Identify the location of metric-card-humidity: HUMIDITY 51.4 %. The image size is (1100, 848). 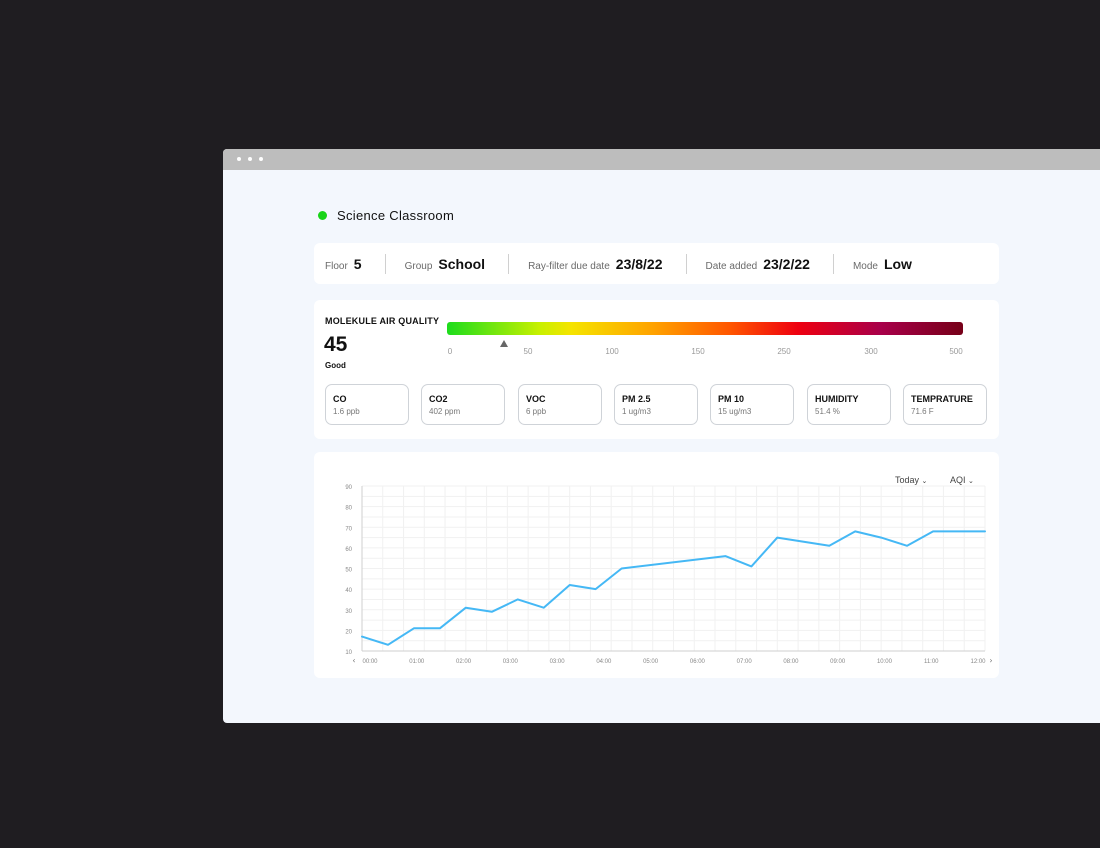
(849, 404).